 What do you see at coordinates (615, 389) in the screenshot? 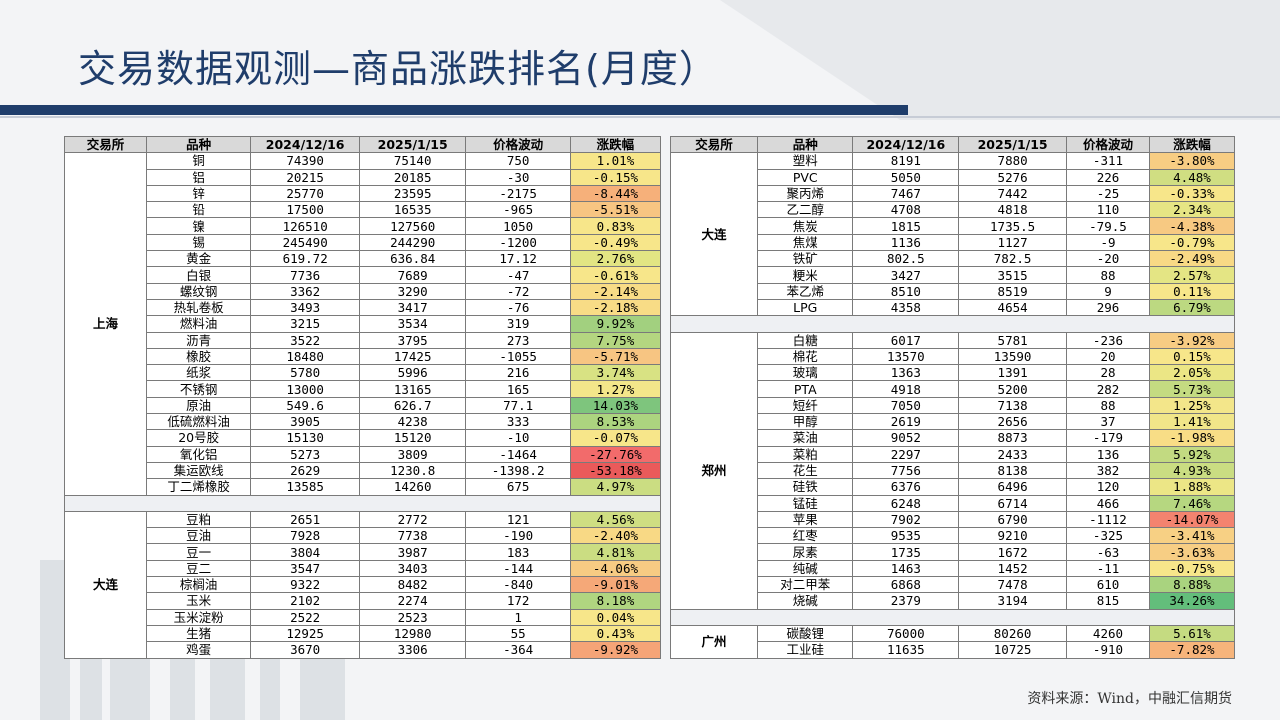
I see `pct-change-cell: 1.27%` at bounding box center [615, 389].